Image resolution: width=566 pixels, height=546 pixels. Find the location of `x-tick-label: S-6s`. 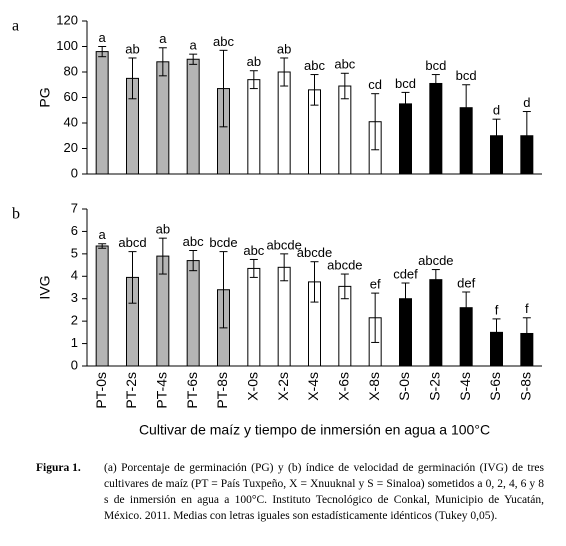

x-tick-label: S-6s is located at coordinates (495, 386).